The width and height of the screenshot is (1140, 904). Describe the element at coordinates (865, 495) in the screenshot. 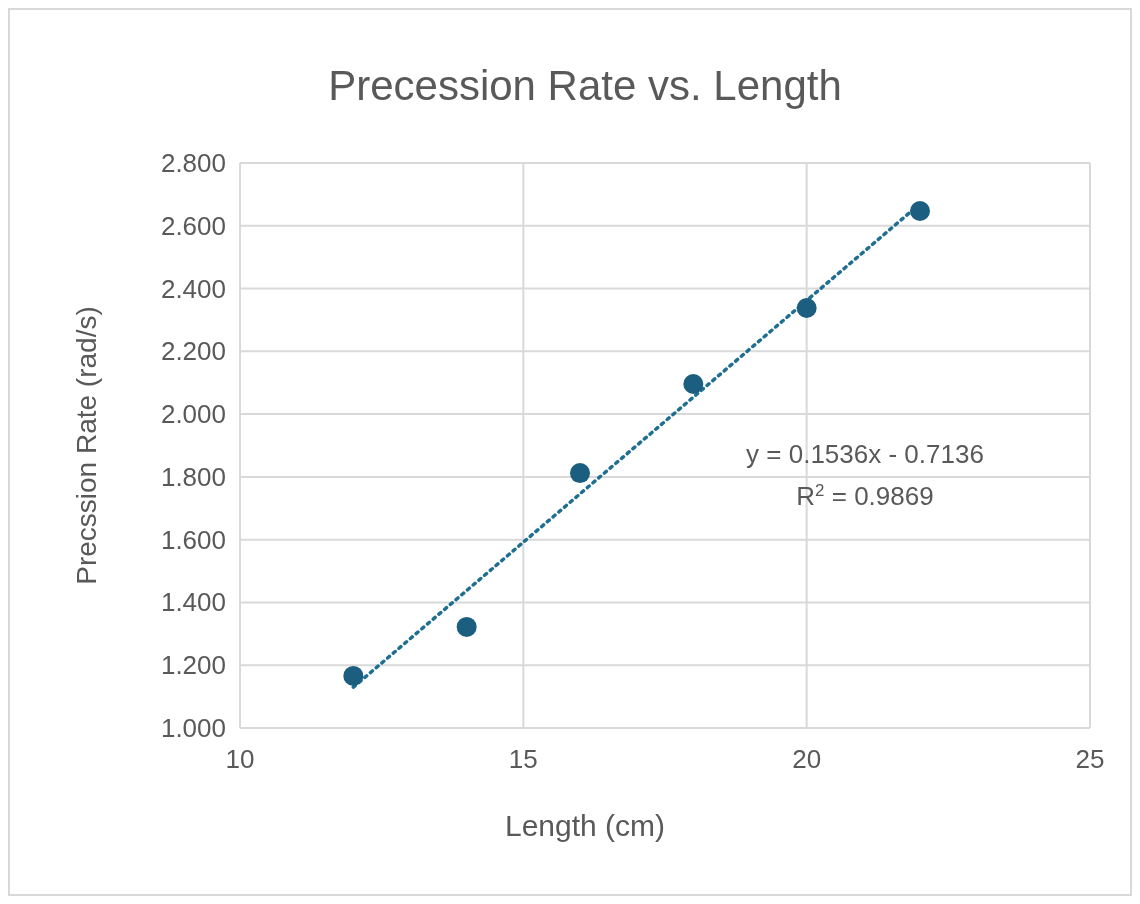

I see `annotation: R$^{2}$ = 0.9869` at that location.